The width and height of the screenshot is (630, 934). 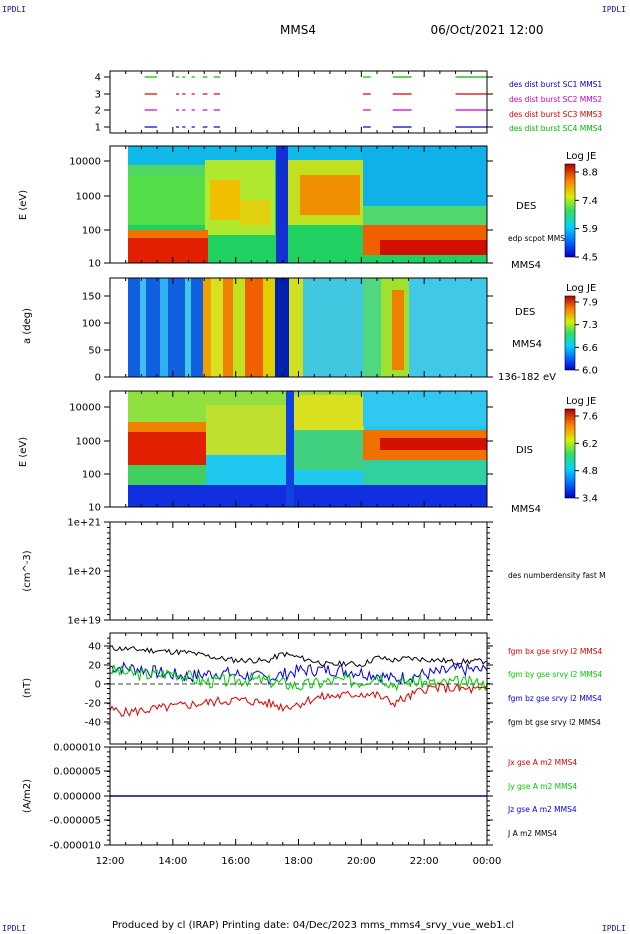 I want to click on pitch-angle-ylabel: a (deg), so click(x=27, y=326).